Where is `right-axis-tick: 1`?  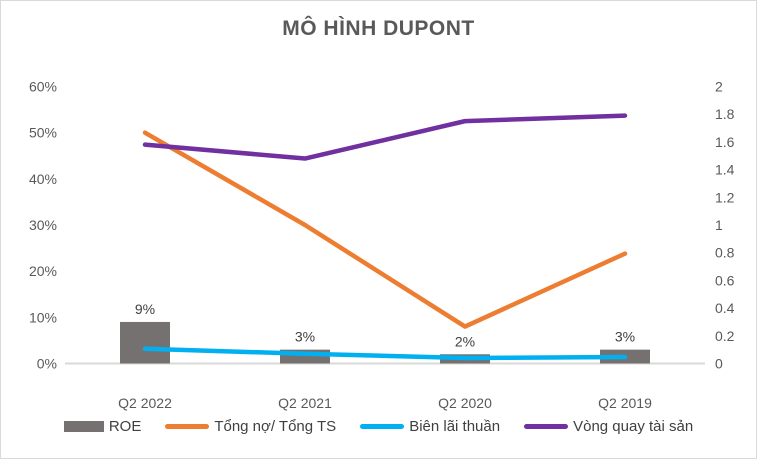 right-axis-tick: 1 is located at coordinates (719, 225).